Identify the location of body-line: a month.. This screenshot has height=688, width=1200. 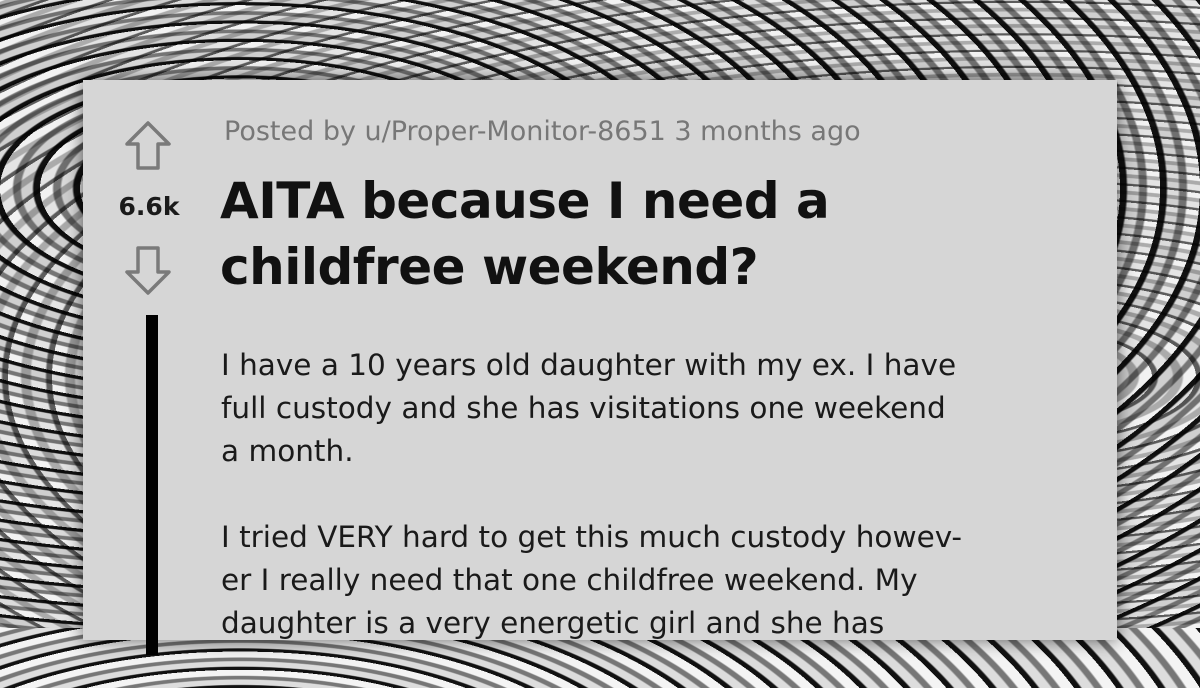
(287, 451).